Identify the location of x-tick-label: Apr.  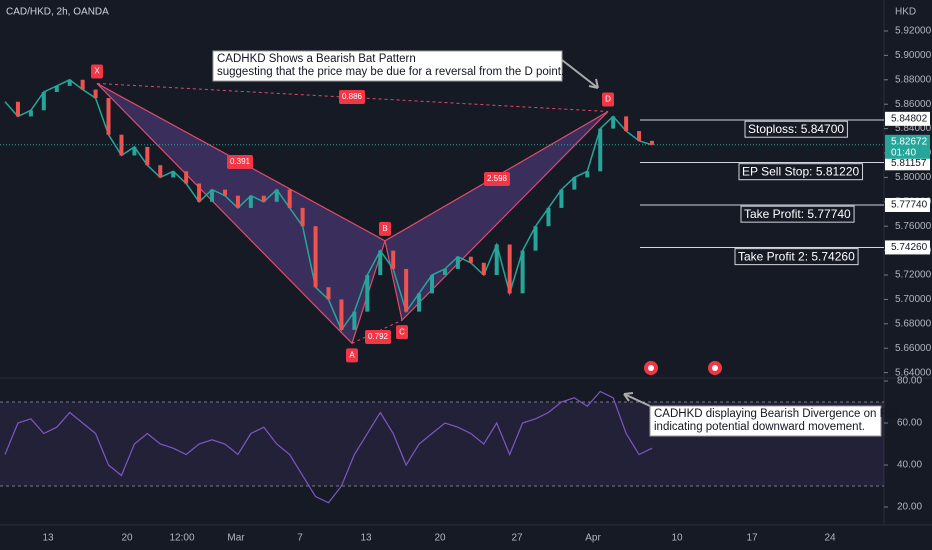
(593, 538).